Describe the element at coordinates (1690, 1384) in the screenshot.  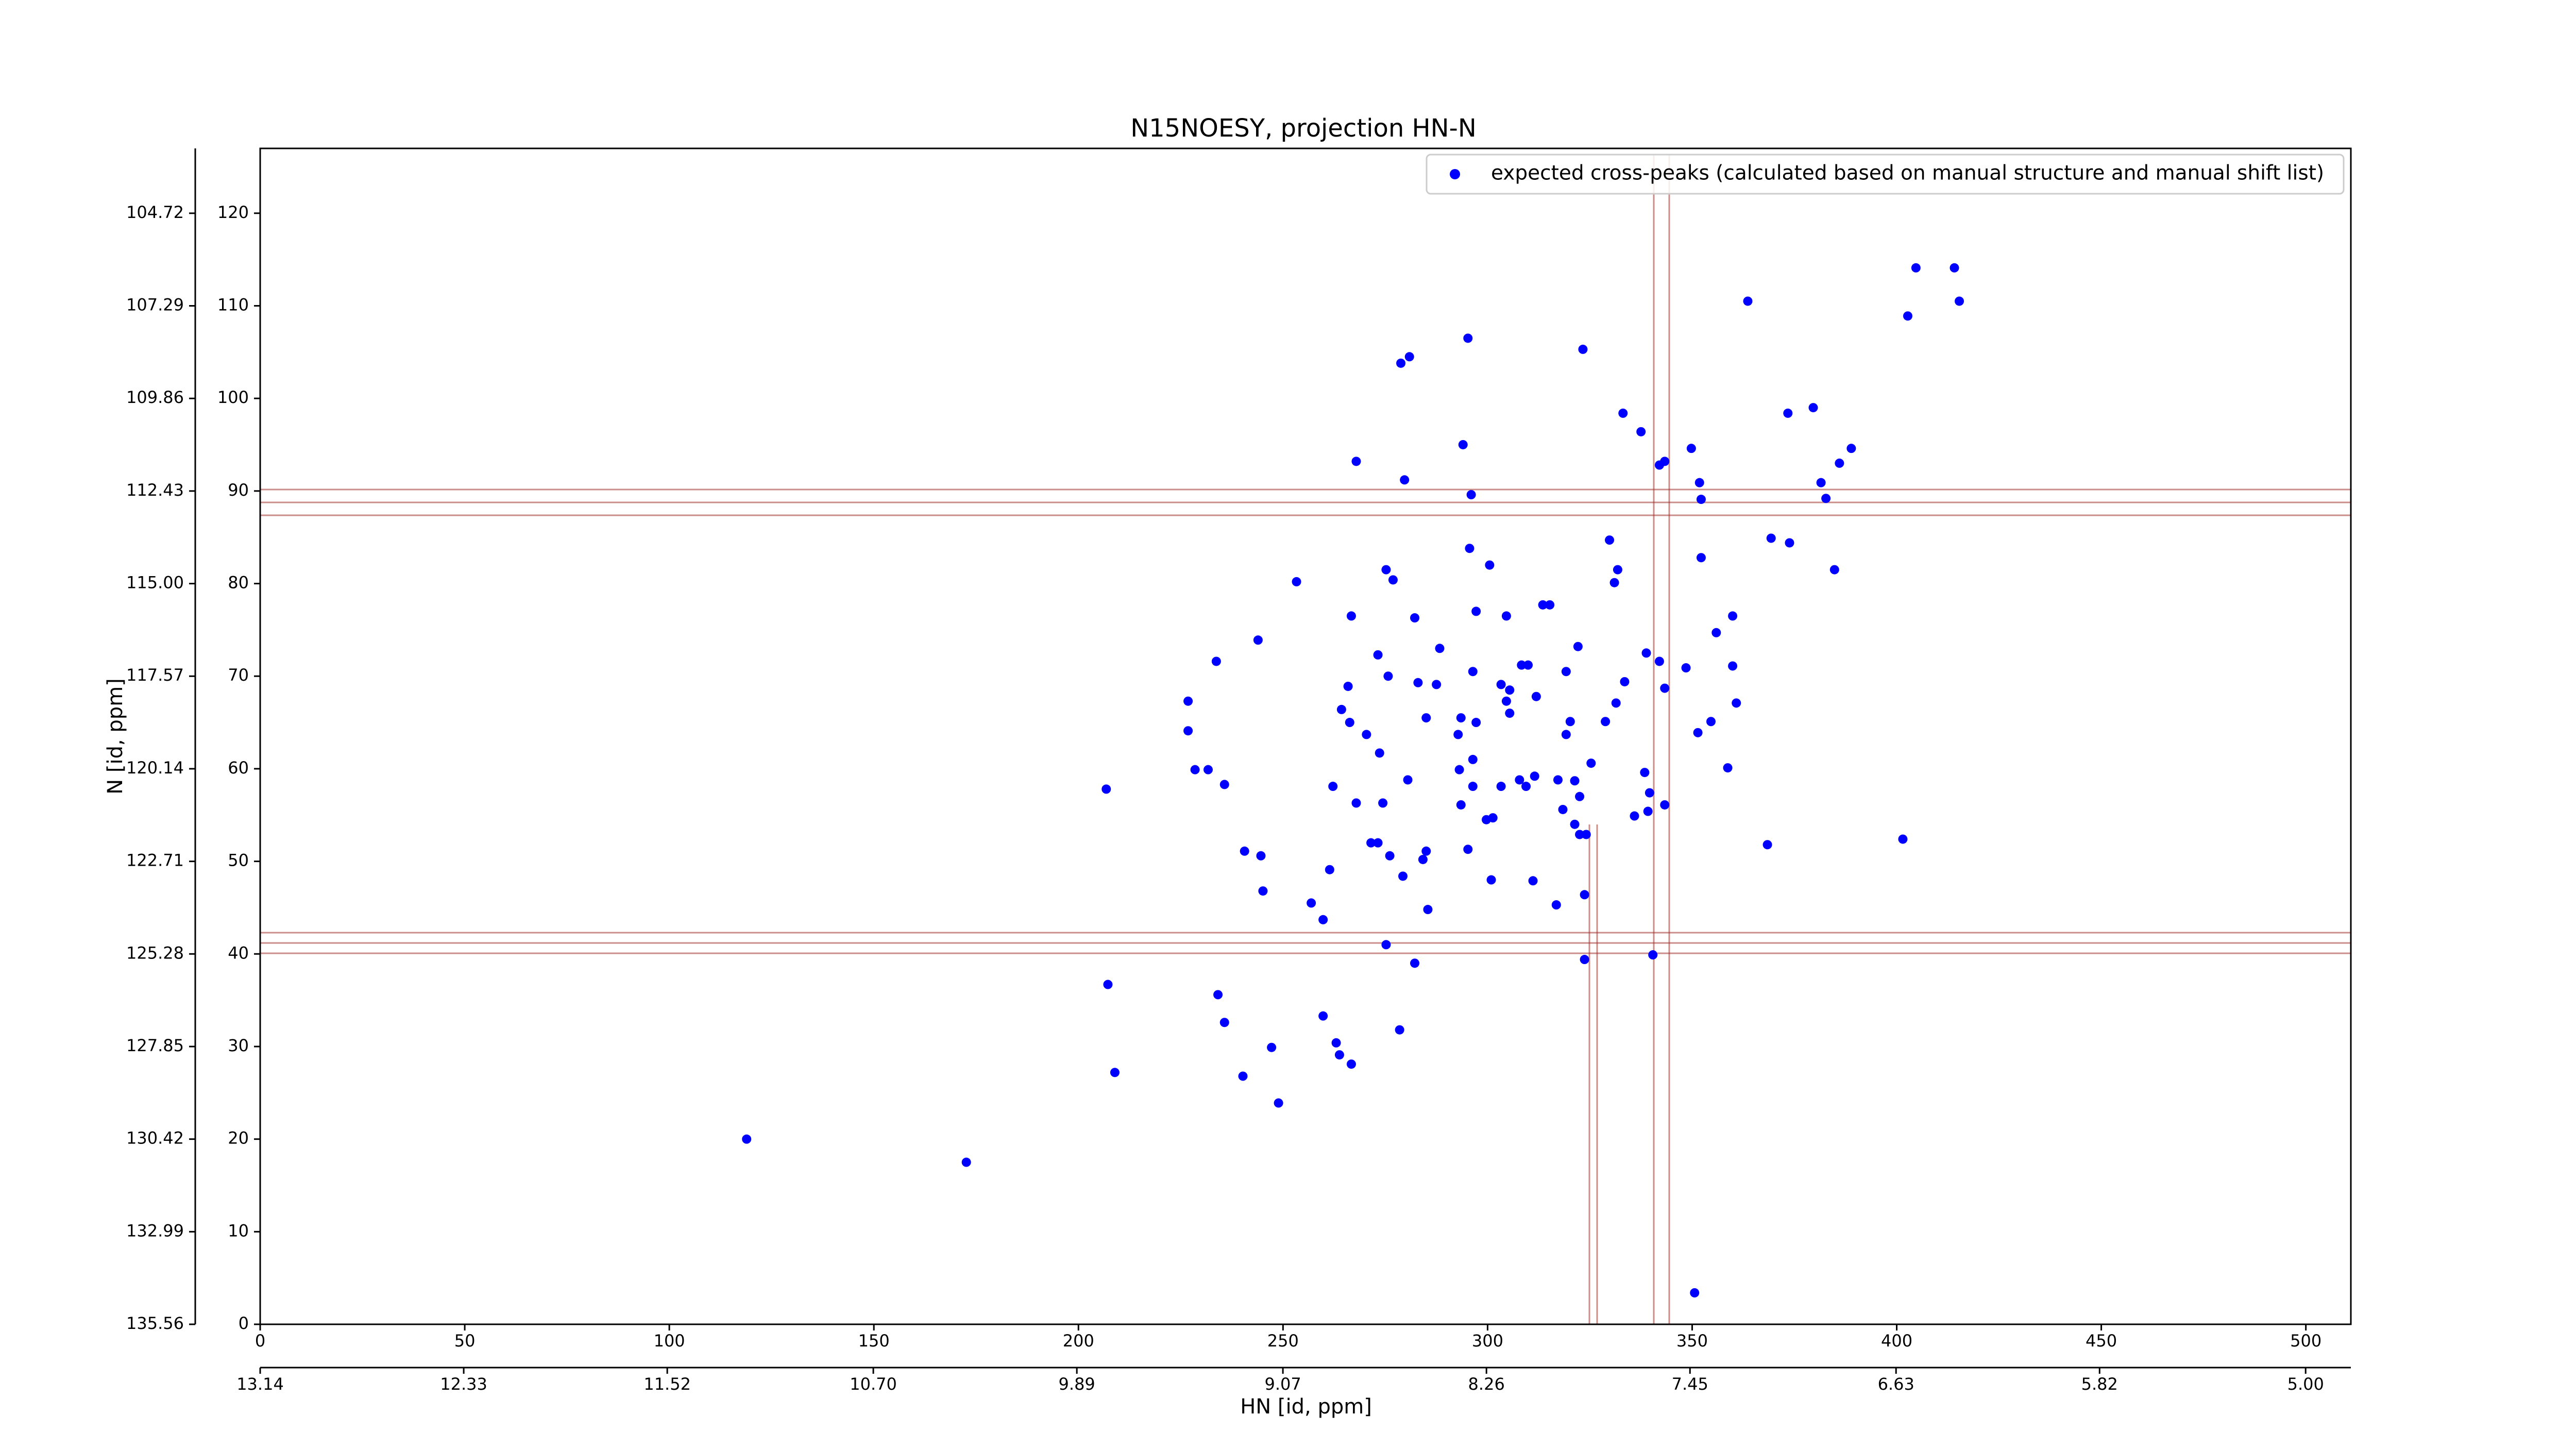
I see `x2-tick-label: 7.45` at that location.